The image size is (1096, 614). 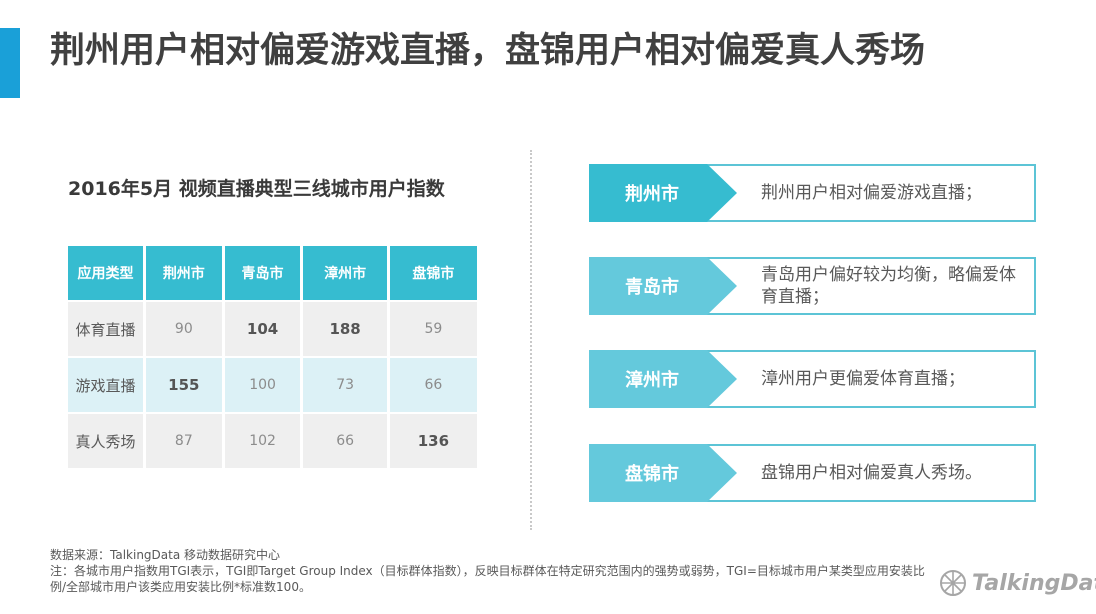 What do you see at coordinates (105, 273) in the screenshot?
I see `header-app-type: 应用类型` at bounding box center [105, 273].